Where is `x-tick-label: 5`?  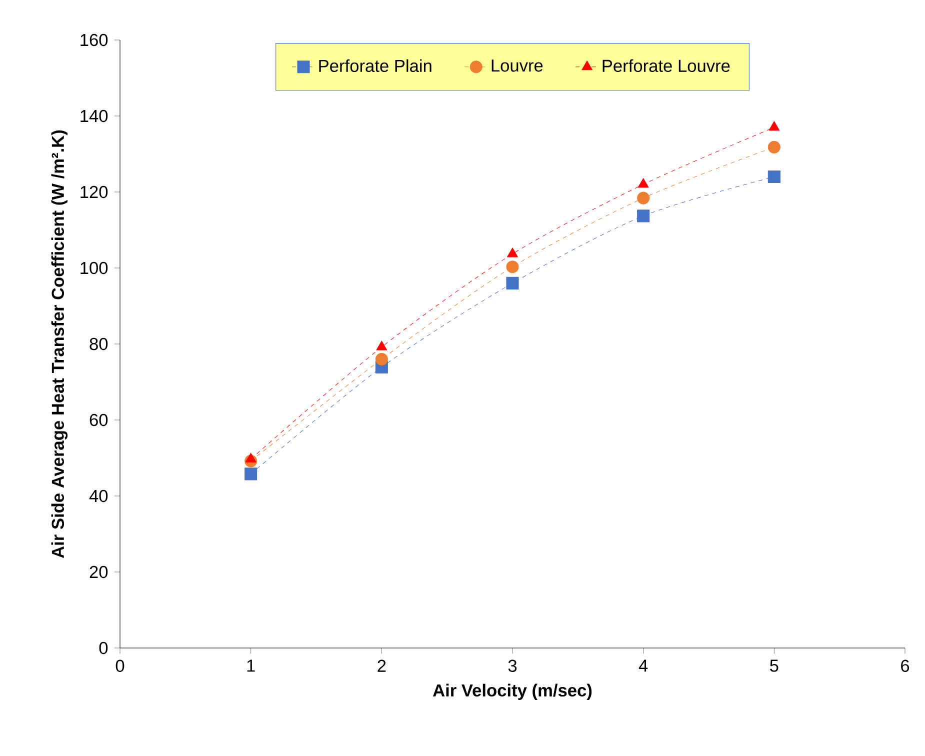 x-tick-label: 5 is located at coordinates (774, 666).